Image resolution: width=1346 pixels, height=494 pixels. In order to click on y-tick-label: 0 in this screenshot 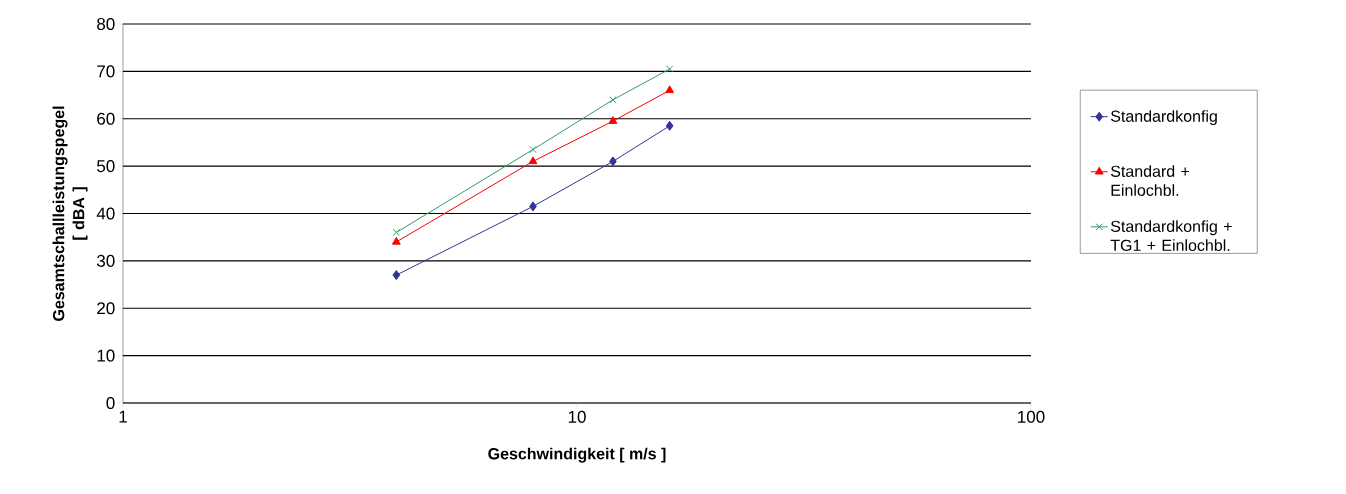, I will do `click(110, 403)`.